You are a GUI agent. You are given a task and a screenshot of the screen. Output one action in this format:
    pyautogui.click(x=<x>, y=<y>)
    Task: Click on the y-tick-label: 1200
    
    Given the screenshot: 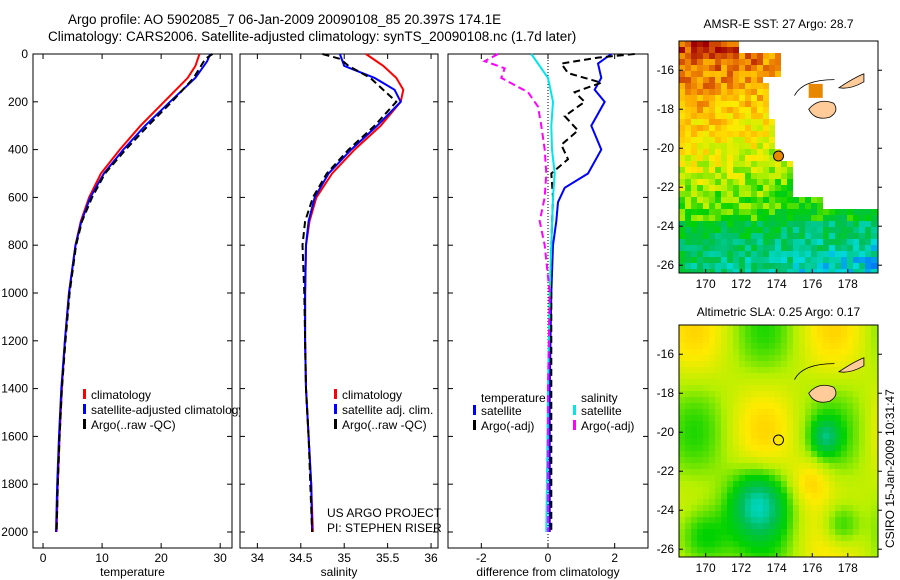 What is the action you would take?
    pyautogui.click(x=14, y=341)
    